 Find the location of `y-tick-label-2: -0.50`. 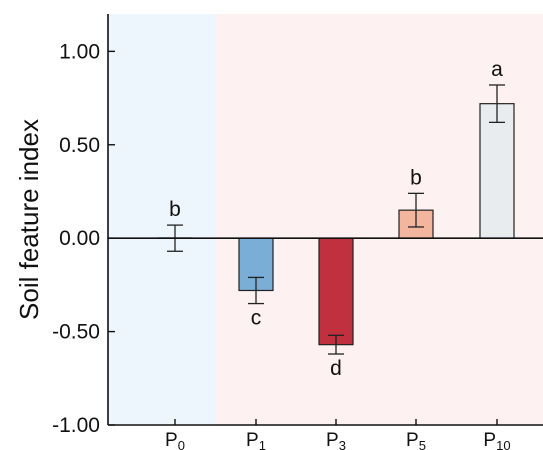

y-tick-label-2: -0.50 is located at coordinates (76, 332).